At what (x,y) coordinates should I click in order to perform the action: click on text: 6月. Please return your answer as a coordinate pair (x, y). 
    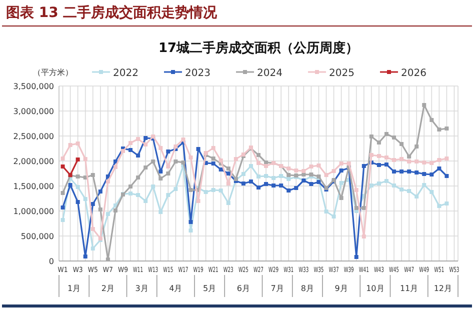
    Looking at the image, I should click on (243, 288).